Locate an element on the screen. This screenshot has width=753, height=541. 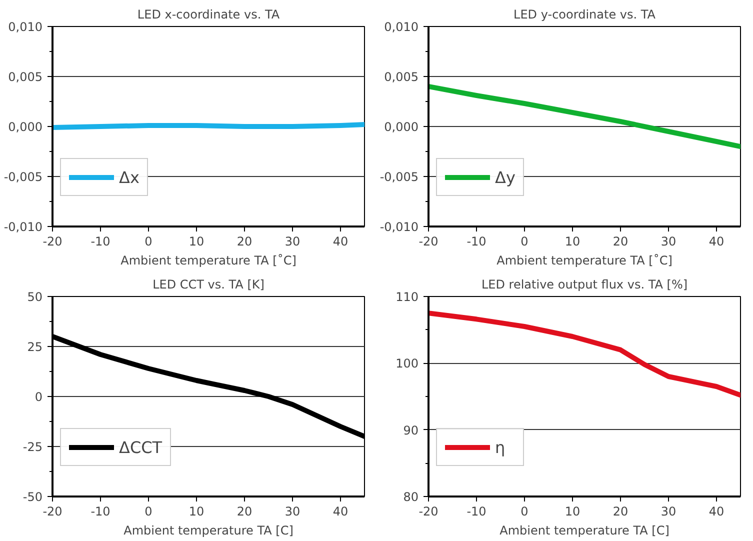
y-tick-label: 80 is located at coordinates (411, 497).